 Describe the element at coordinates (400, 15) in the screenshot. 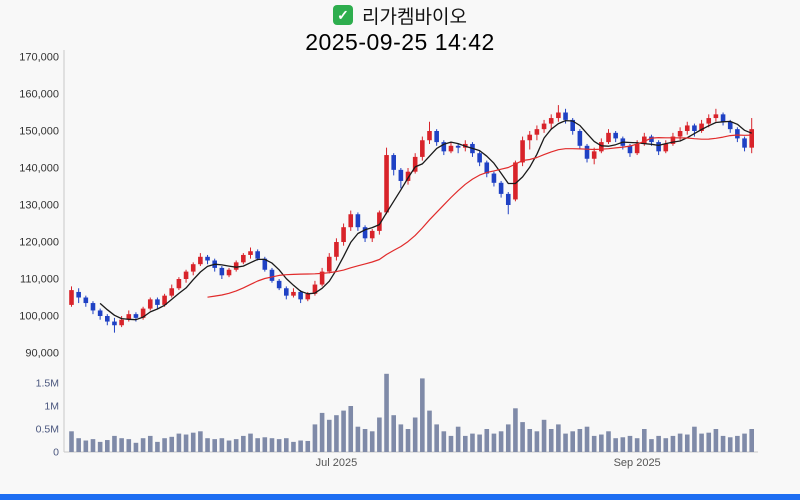

I see `stock-title-row: ✓ 리가켐바이오` at that location.